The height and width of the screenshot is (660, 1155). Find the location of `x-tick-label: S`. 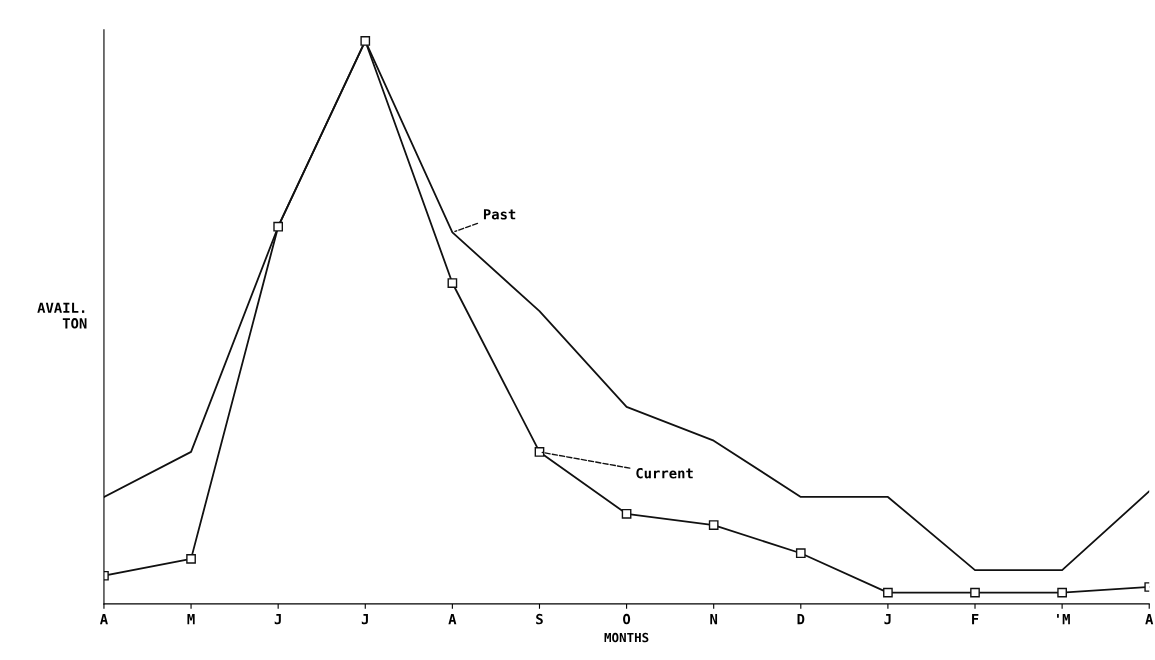

x-tick-label: S is located at coordinates (539, 619).